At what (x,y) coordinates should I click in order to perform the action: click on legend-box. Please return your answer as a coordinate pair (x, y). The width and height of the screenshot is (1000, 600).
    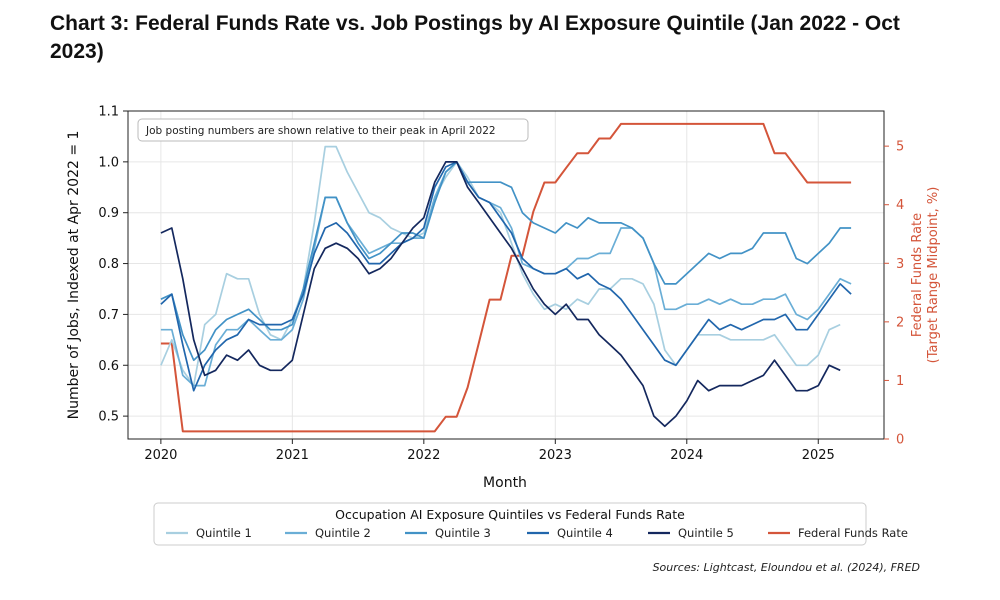
    Looking at the image, I should click on (510, 524).